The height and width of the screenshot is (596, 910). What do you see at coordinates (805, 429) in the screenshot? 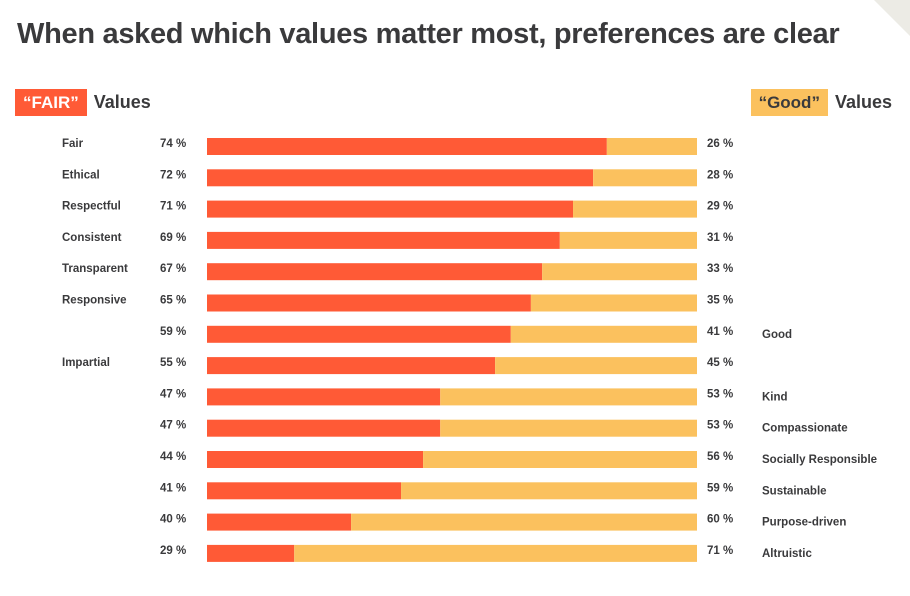
I see `category-label-good: Compassionate` at bounding box center [805, 429].